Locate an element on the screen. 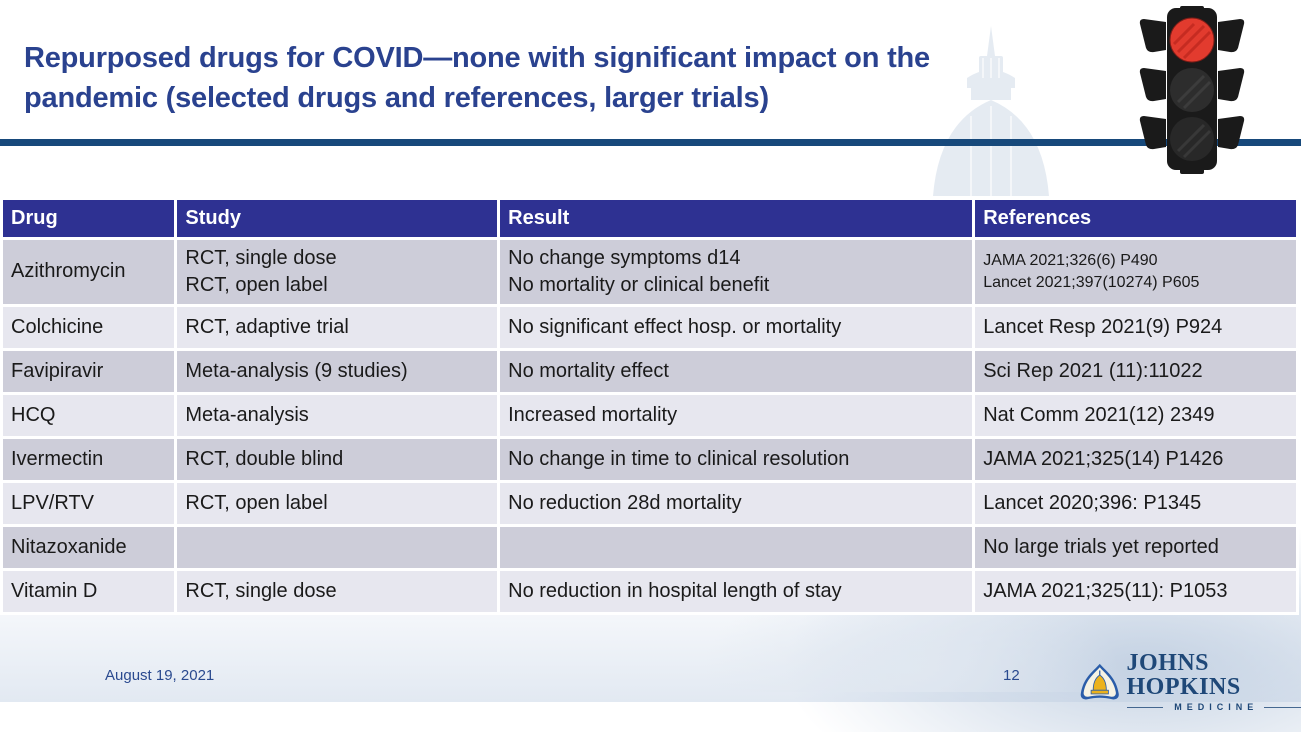 This screenshot has height=732, width=1301. column-header-references: References is located at coordinates (1136, 219).